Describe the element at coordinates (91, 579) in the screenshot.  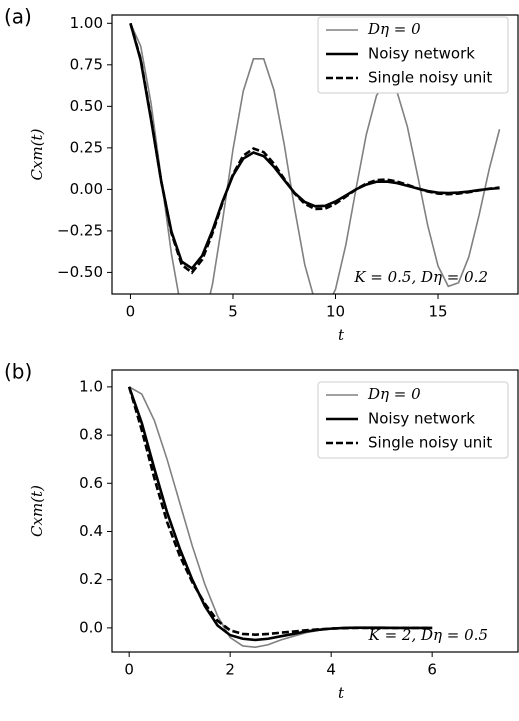
I see `y-tick-label: 0.2` at that location.